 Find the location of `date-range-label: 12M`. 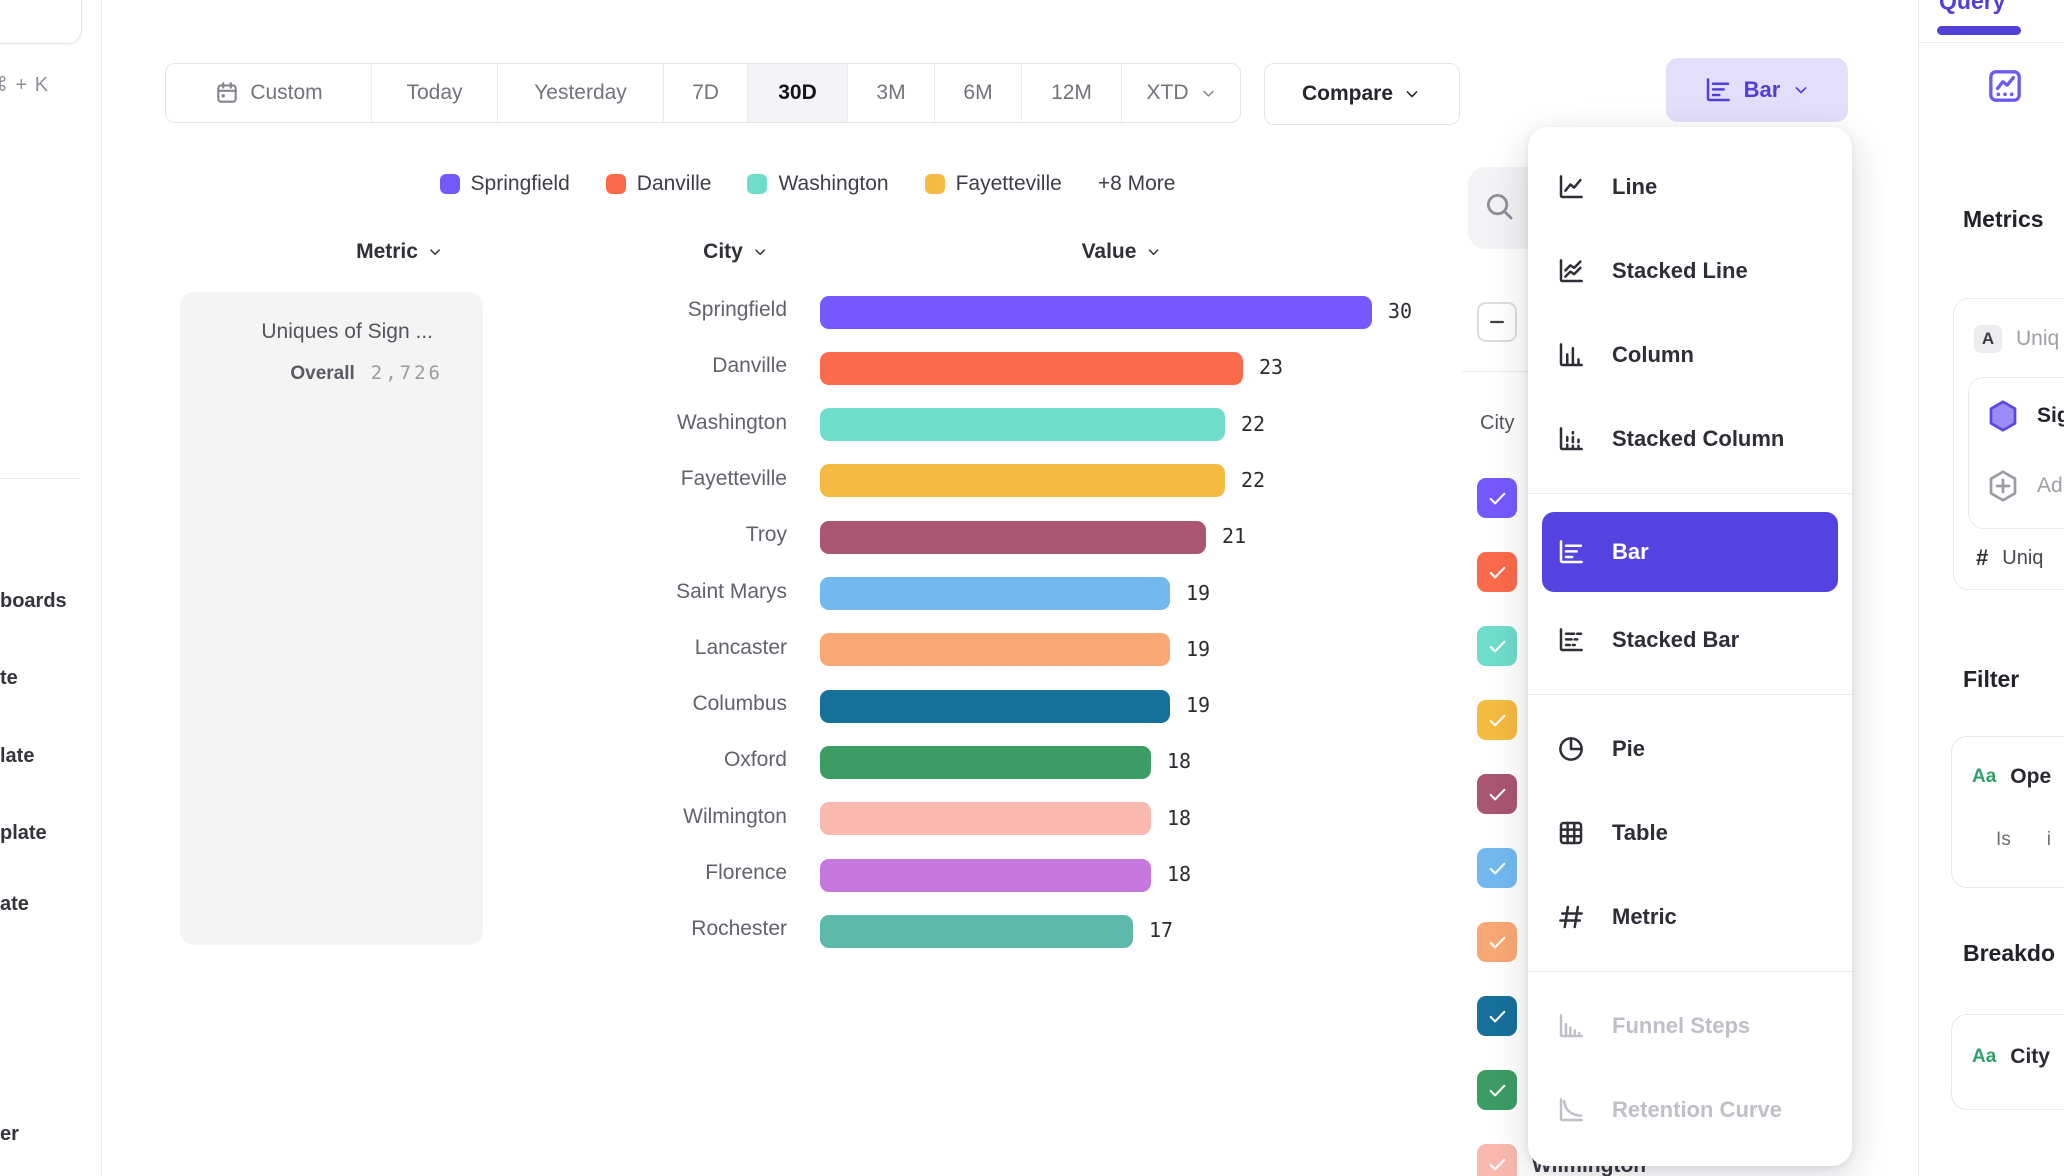

date-range-label: 12M is located at coordinates (1071, 92).